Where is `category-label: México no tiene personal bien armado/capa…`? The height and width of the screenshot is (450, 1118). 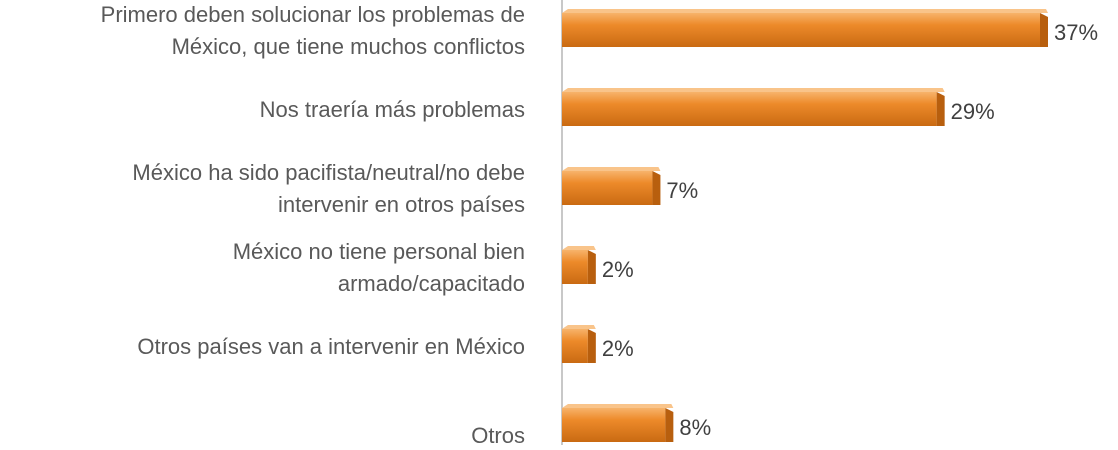
category-label: México no tiene personal bien armado/capa… is located at coordinates (379, 267).